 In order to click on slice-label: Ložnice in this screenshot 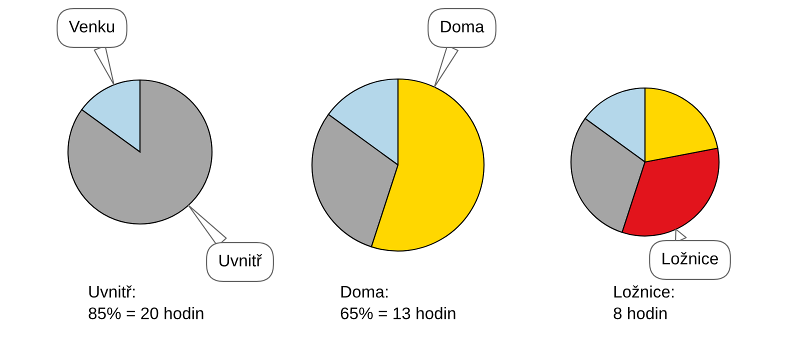, I will do `click(690, 258)`.